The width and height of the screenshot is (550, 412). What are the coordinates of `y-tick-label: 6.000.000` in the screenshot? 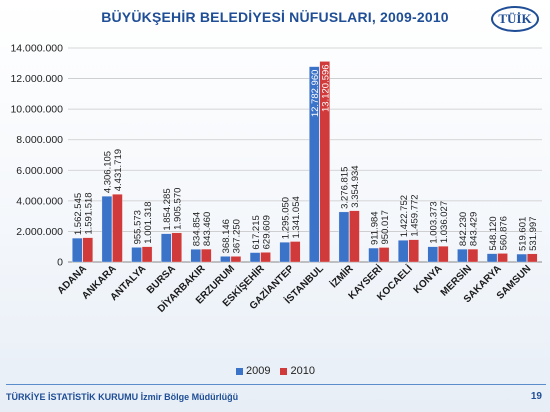 It's located at (39, 171).